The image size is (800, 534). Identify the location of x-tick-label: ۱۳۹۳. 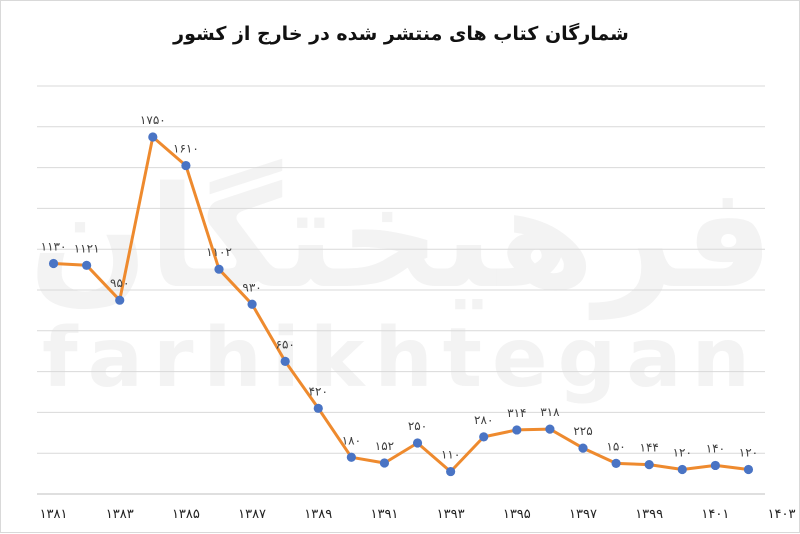
(451, 514).